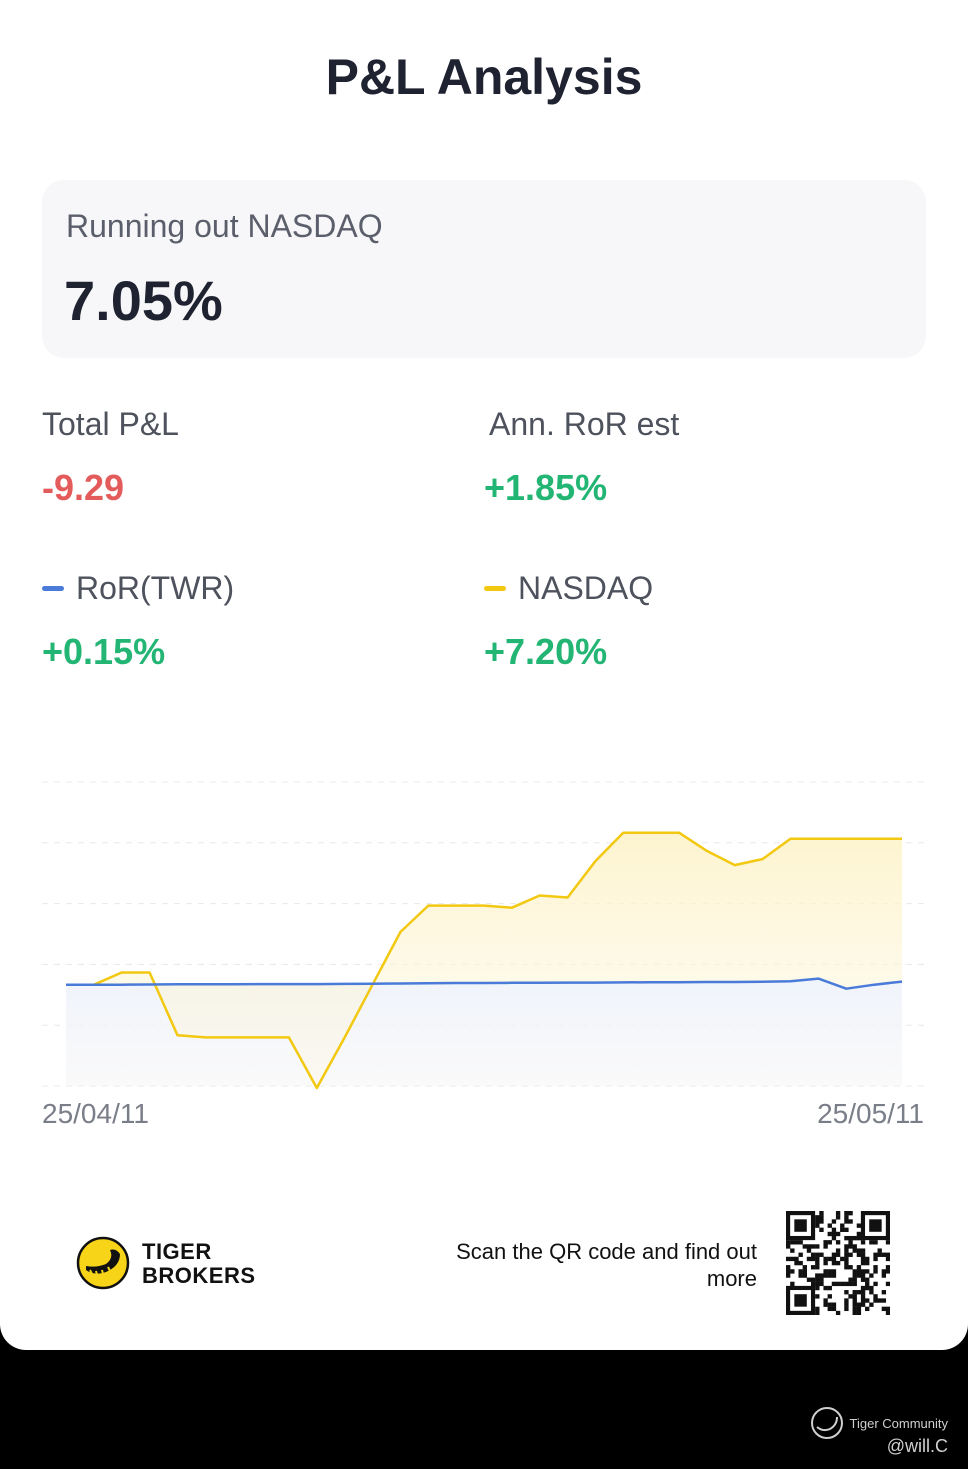 The width and height of the screenshot is (968, 1469). Describe the element at coordinates (484, 983) in the screenshot. I see `ror-twr-series-line` at that location.